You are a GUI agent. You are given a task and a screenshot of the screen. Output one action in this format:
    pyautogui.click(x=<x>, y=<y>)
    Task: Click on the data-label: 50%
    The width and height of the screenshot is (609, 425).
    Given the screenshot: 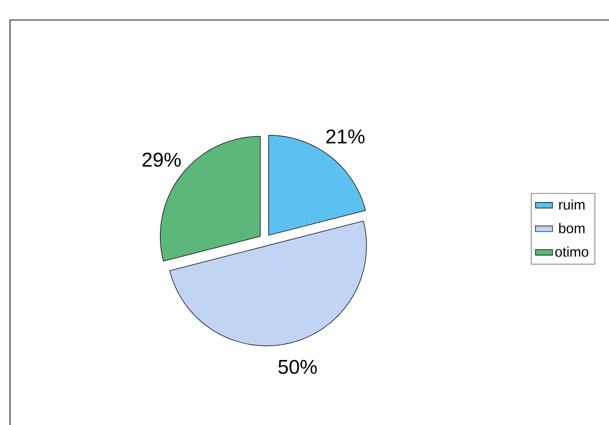 What is the action you would take?
    pyautogui.click(x=297, y=367)
    